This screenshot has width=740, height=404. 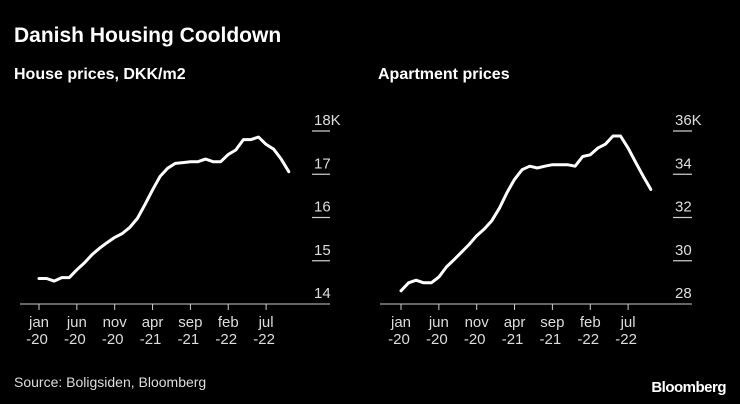 What do you see at coordinates (322, 207) in the screenshot?
I see `y-tick-label: 16` at bounding box center [322, 207].